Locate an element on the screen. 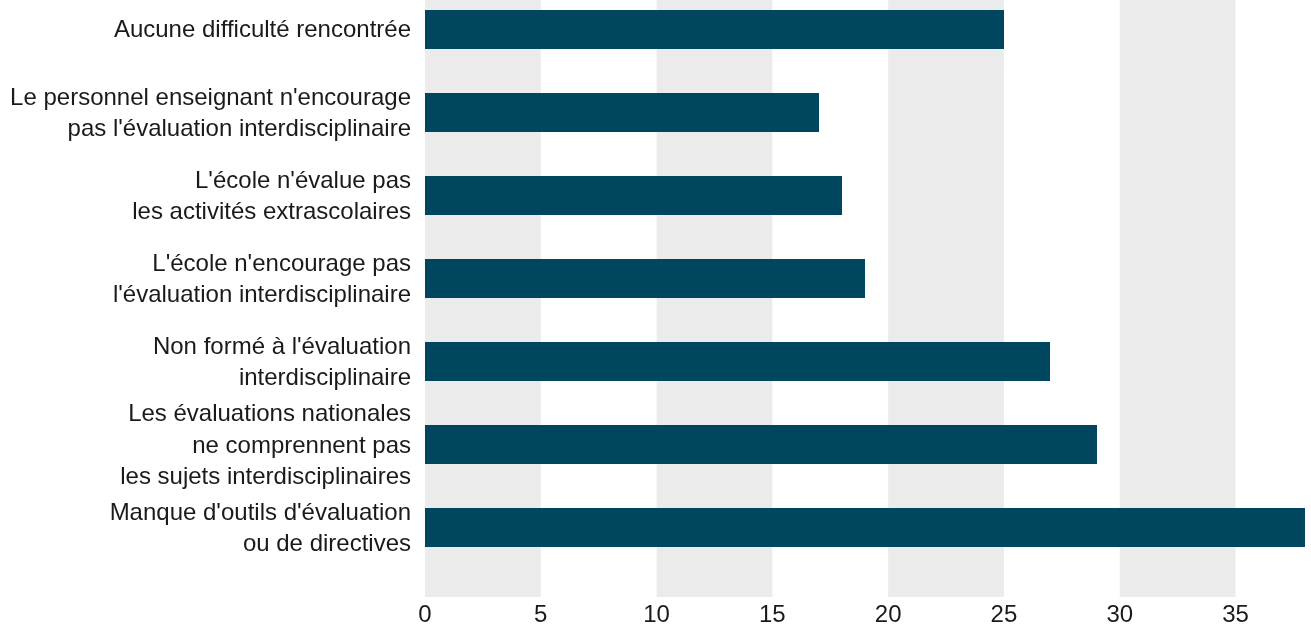  x-tick-label: 30 is located at coordinates (1120, 613).